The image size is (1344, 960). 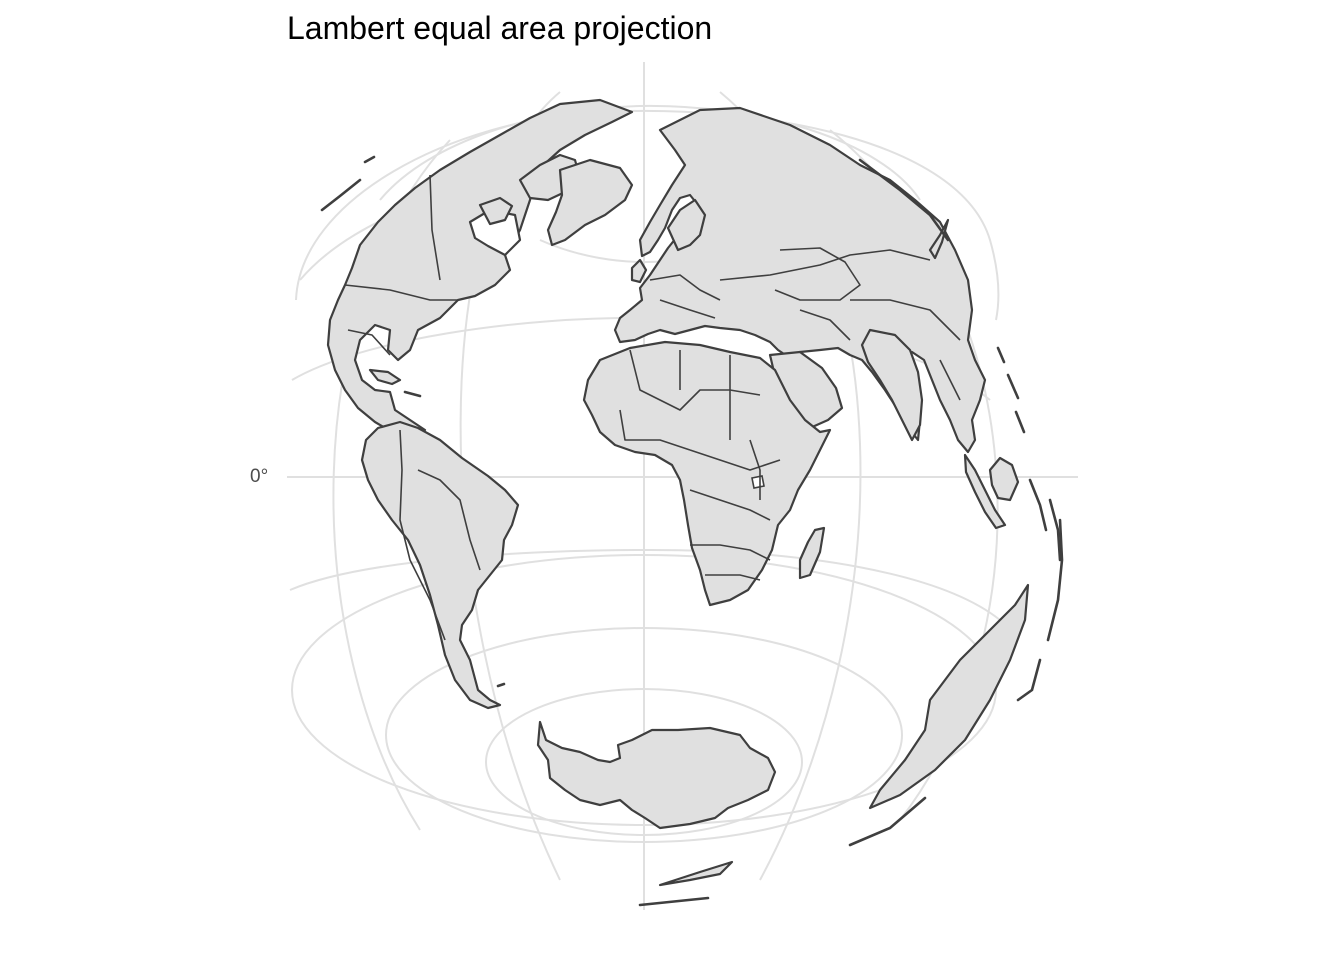 I want to click on greenland, so click(x=590, y=202).